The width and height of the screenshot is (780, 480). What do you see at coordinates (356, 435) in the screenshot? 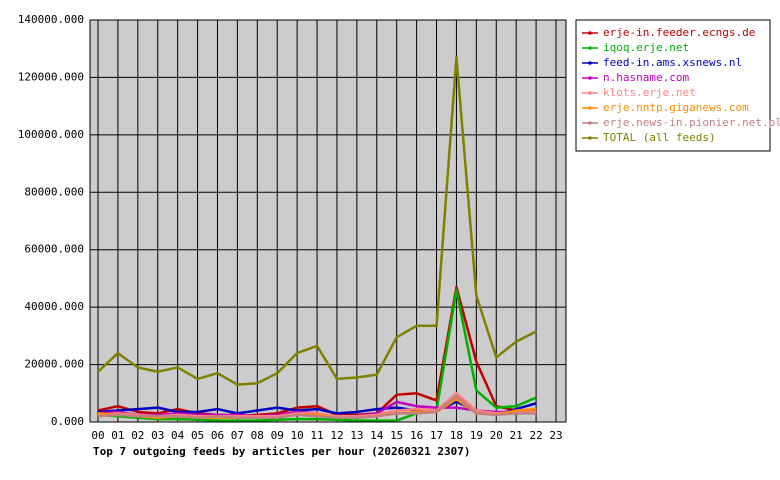
I see `x-tick-label: 13` at bounding box center [356, 435].